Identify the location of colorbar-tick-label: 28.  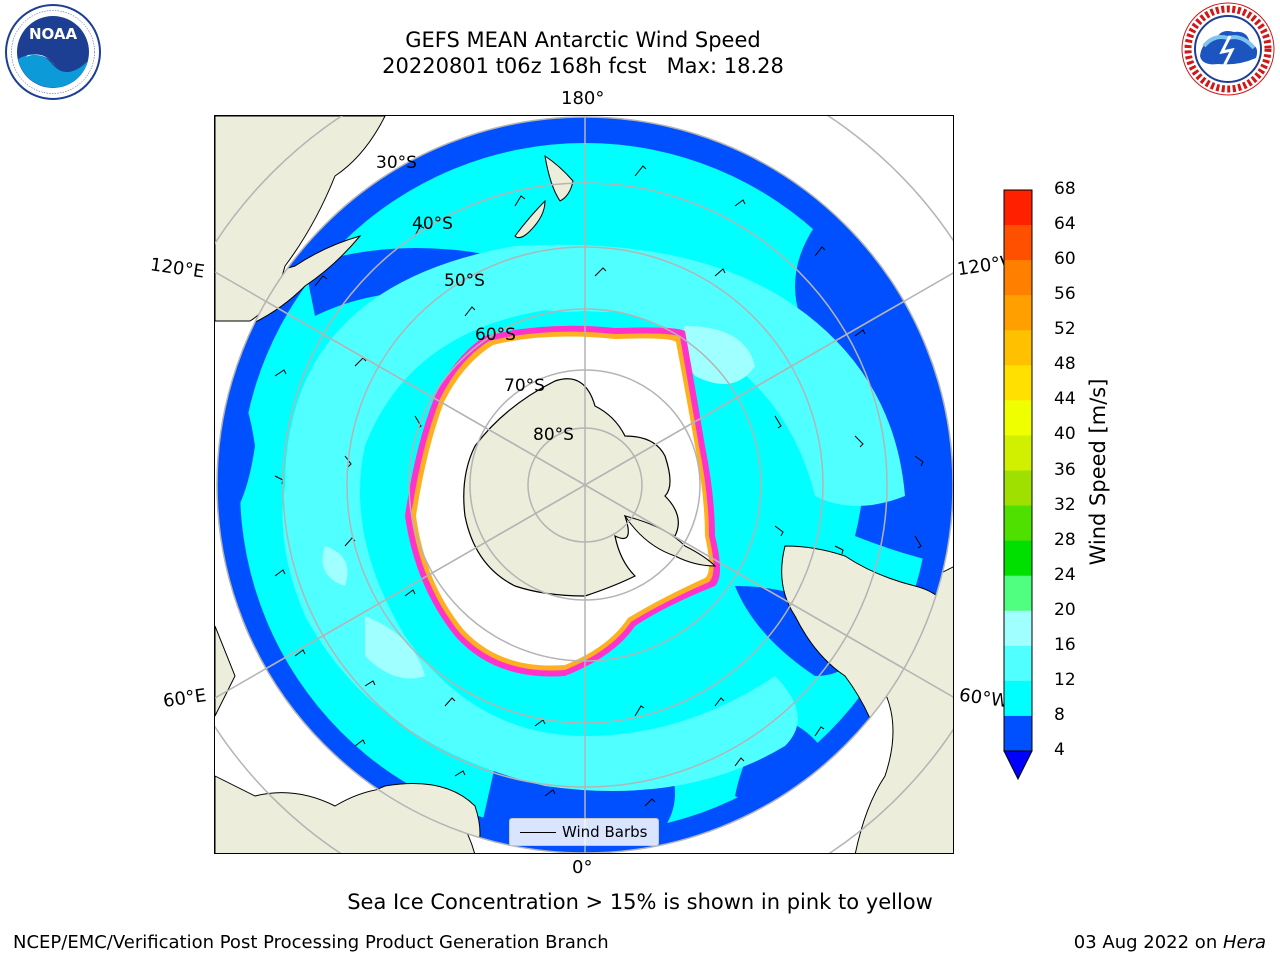
(1065, 539).